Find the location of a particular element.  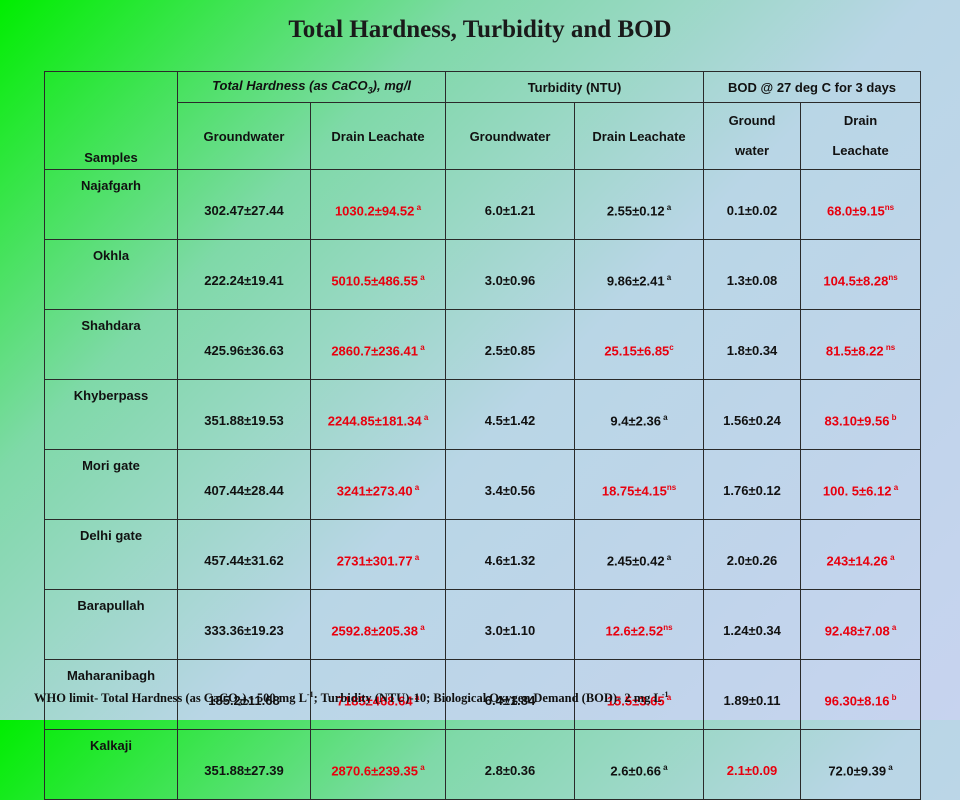

samples-header-label: Samples is located at coordinates (111, 157).